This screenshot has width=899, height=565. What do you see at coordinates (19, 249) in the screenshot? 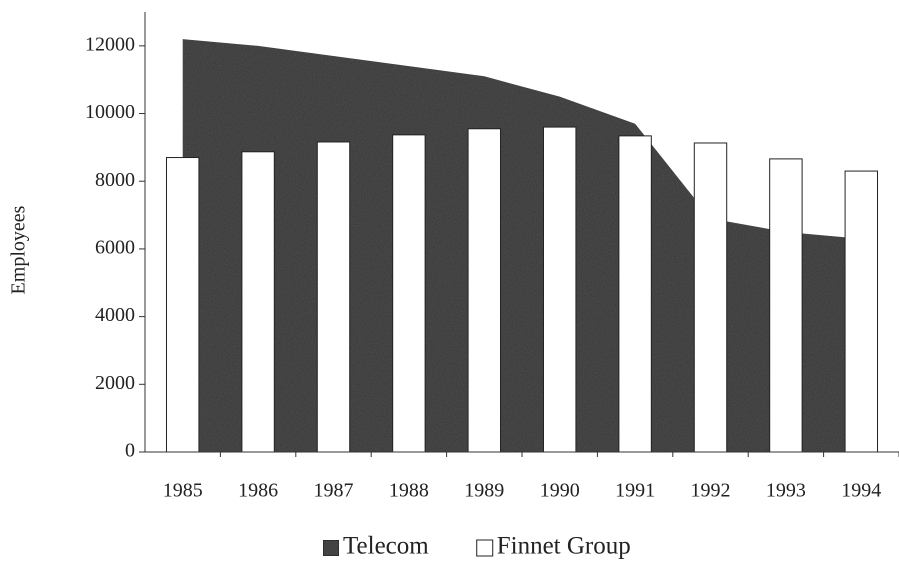
I see `y-axis-label: Employees` at bounding box center [19, 249].